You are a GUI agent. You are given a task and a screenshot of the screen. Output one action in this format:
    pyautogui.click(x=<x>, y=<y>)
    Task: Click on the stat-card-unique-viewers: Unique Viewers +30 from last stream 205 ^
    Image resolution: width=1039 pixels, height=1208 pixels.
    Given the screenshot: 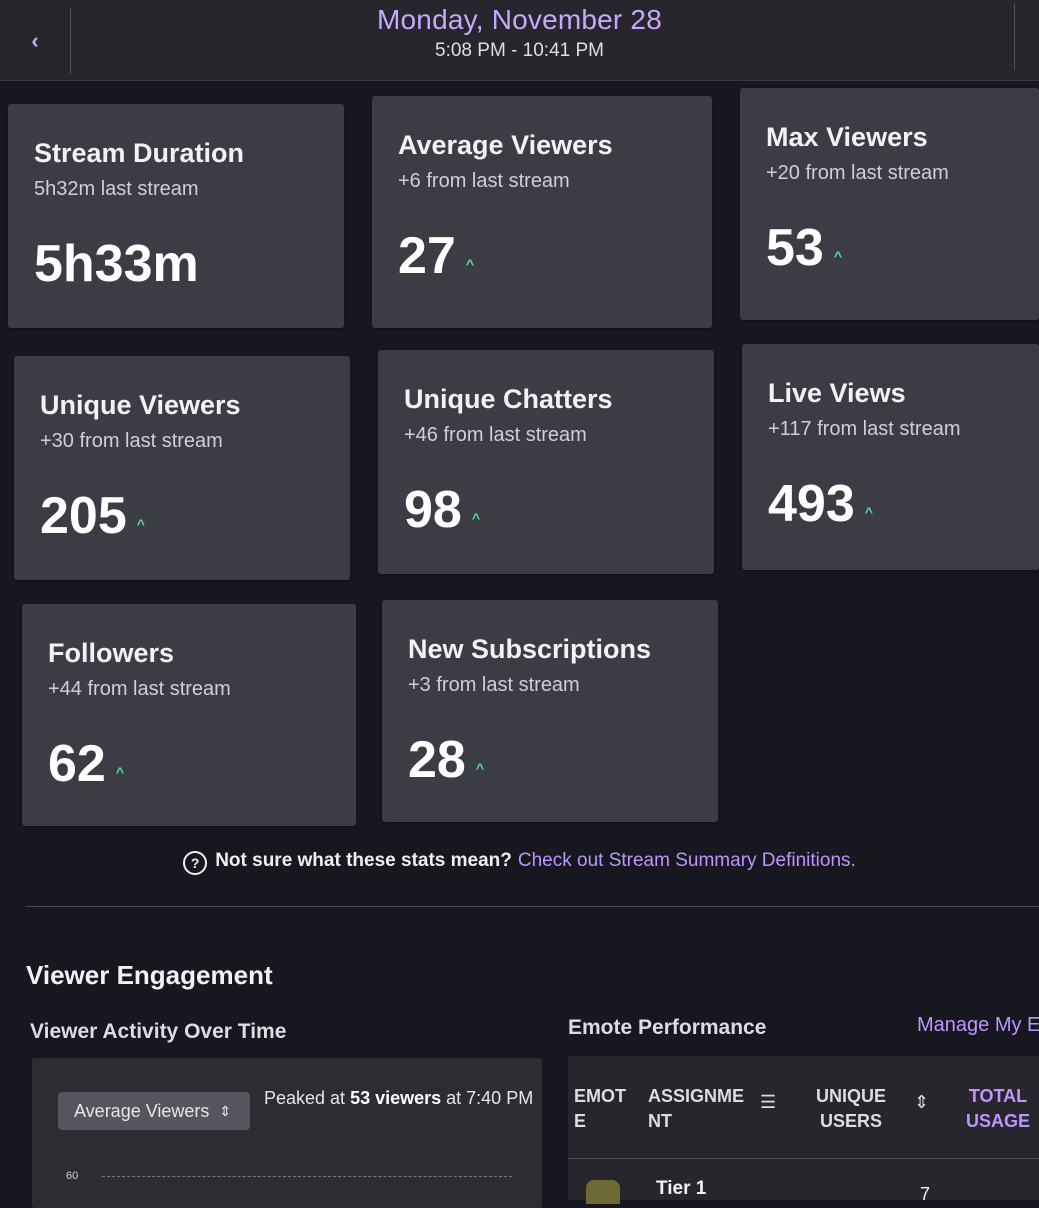 What is the action you would take?
    pyautogui.click(x=182, y=468)
    